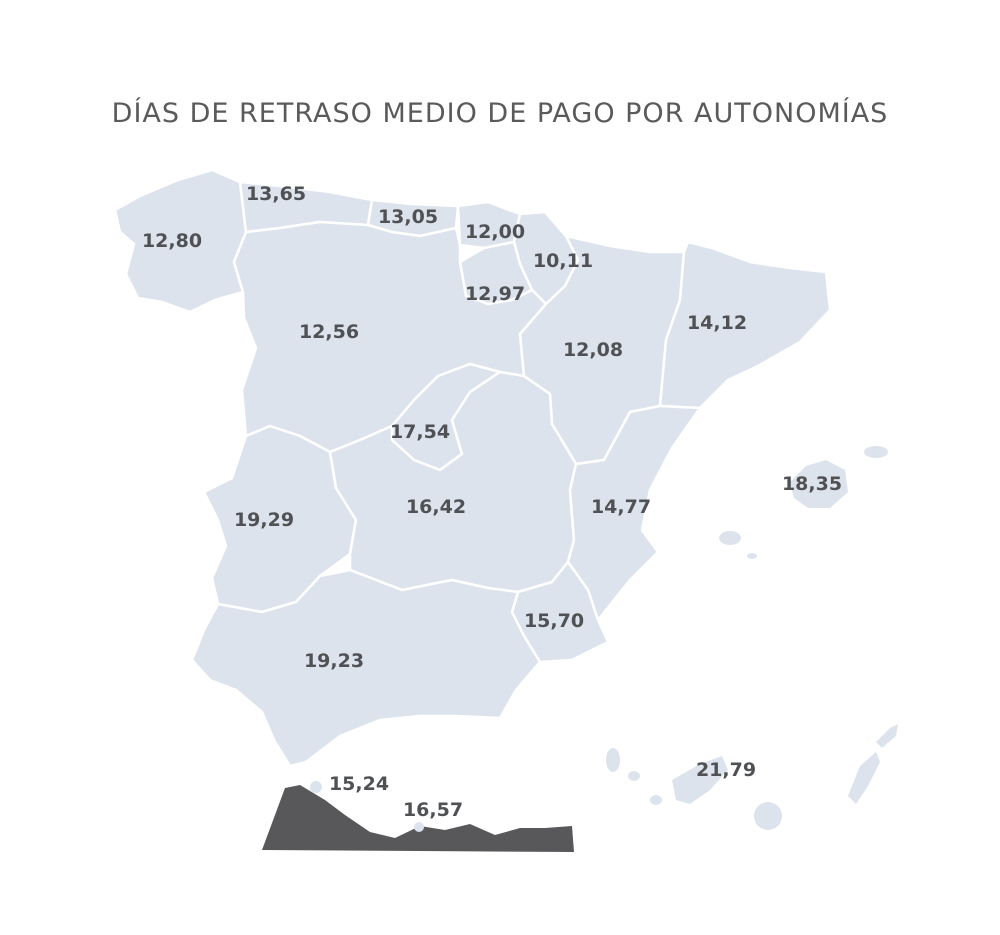 Image resolution: width=1000 pixels, height=935 pixels. What do you see at coordinates (420, 432) in the screenshot?
I see `label-madrid: 17,54` at bounding box center [420, 432].